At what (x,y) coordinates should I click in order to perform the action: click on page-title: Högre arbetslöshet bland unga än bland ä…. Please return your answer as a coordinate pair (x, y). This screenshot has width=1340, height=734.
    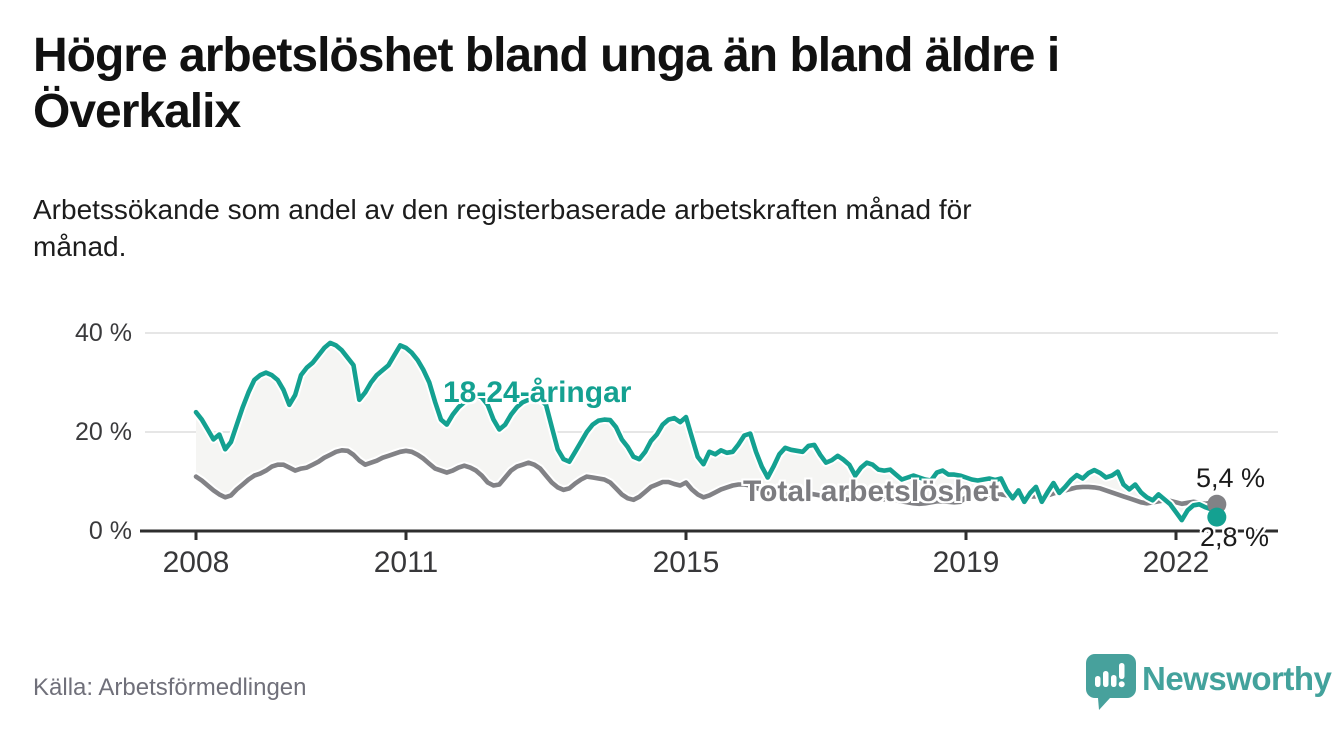
    Looking at the image, I should click on (546, 84).